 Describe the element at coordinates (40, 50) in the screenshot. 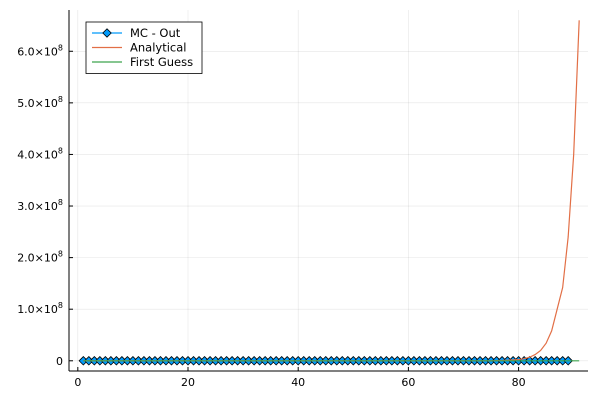

I see `y-tick-label: 6.0×10⁸` at that location.